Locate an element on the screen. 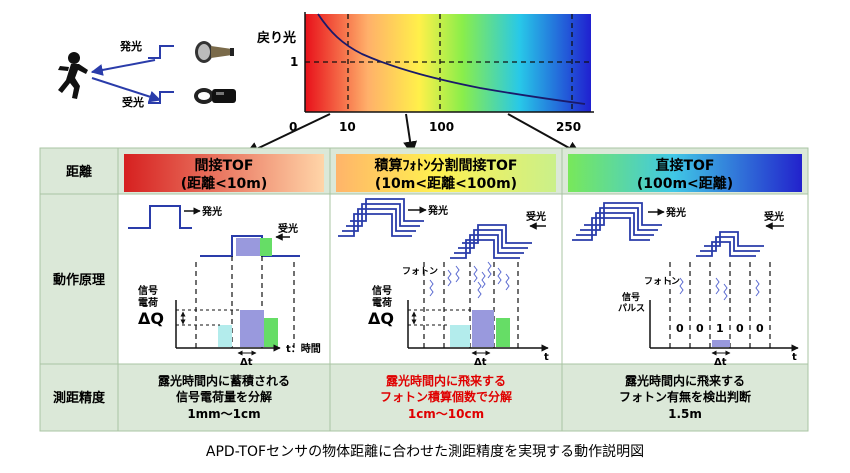 The image size is (850, 473). accuracy-col1: 露光時間内に蓄積される 信号電荷量を分解 1mm～1cm is located at coordinates (224, 397).